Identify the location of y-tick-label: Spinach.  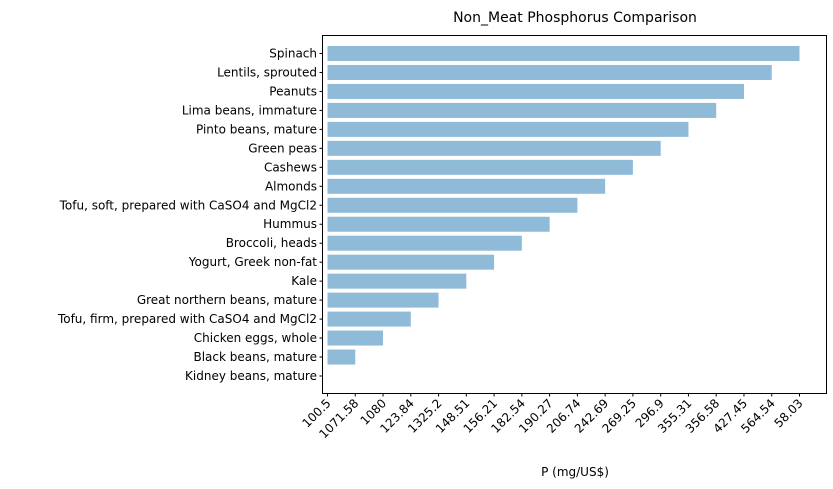
(293, 54).